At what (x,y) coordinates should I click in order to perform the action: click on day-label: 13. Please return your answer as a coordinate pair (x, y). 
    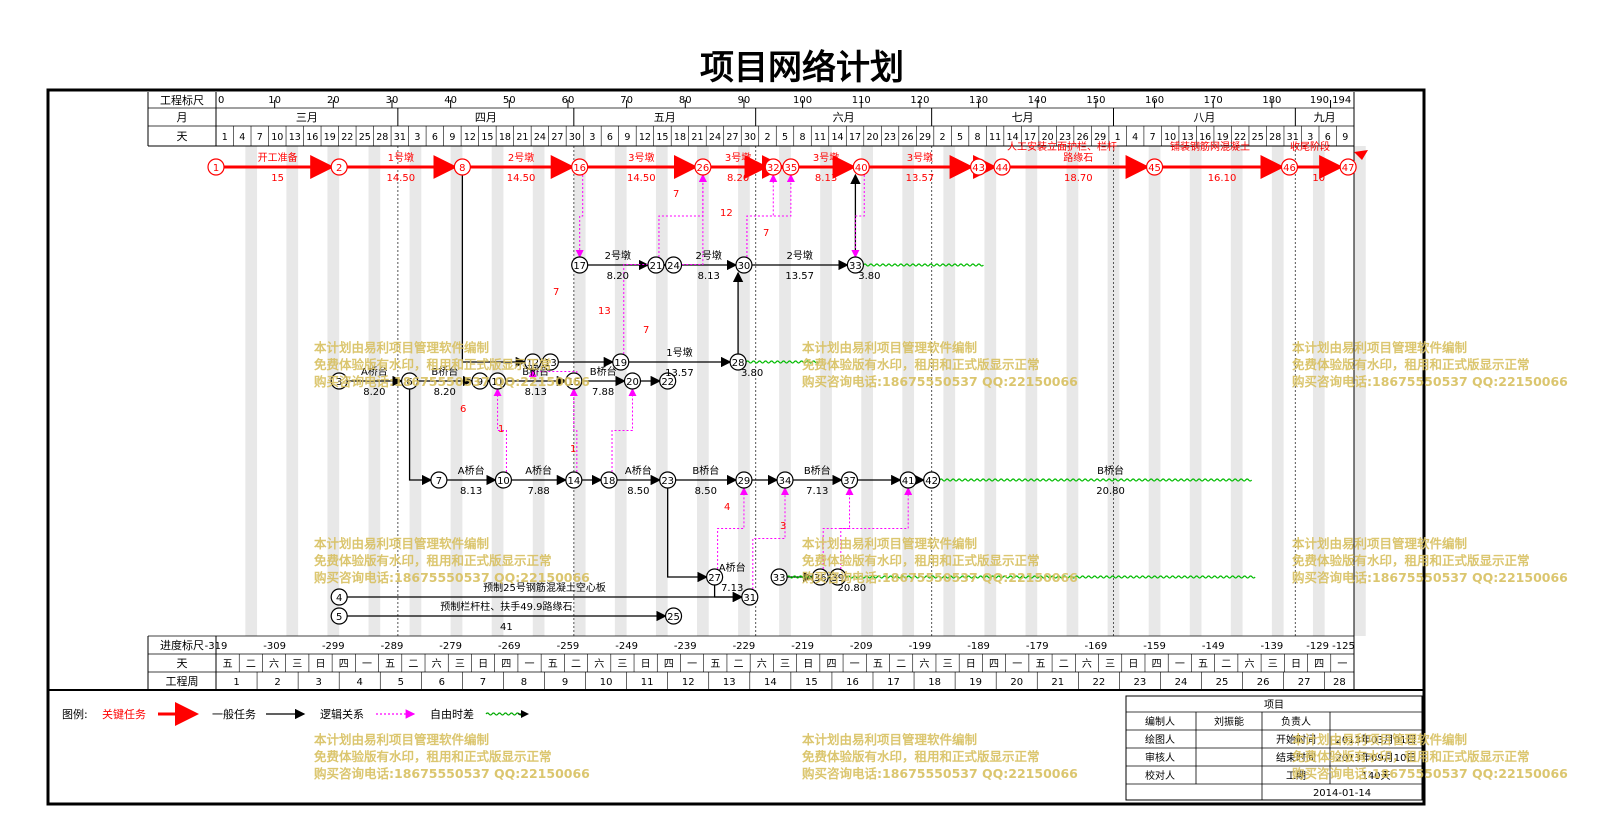
    Looking at the image, I should click on (1188, 137).